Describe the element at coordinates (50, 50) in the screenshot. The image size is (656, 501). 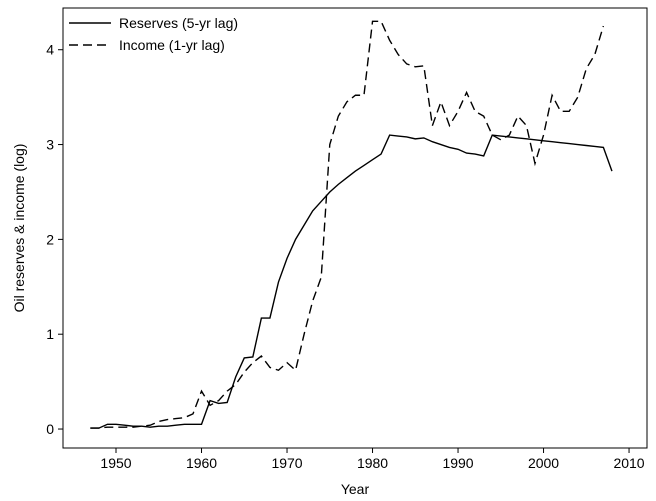
I see `y-tick-label: 4` at that location.